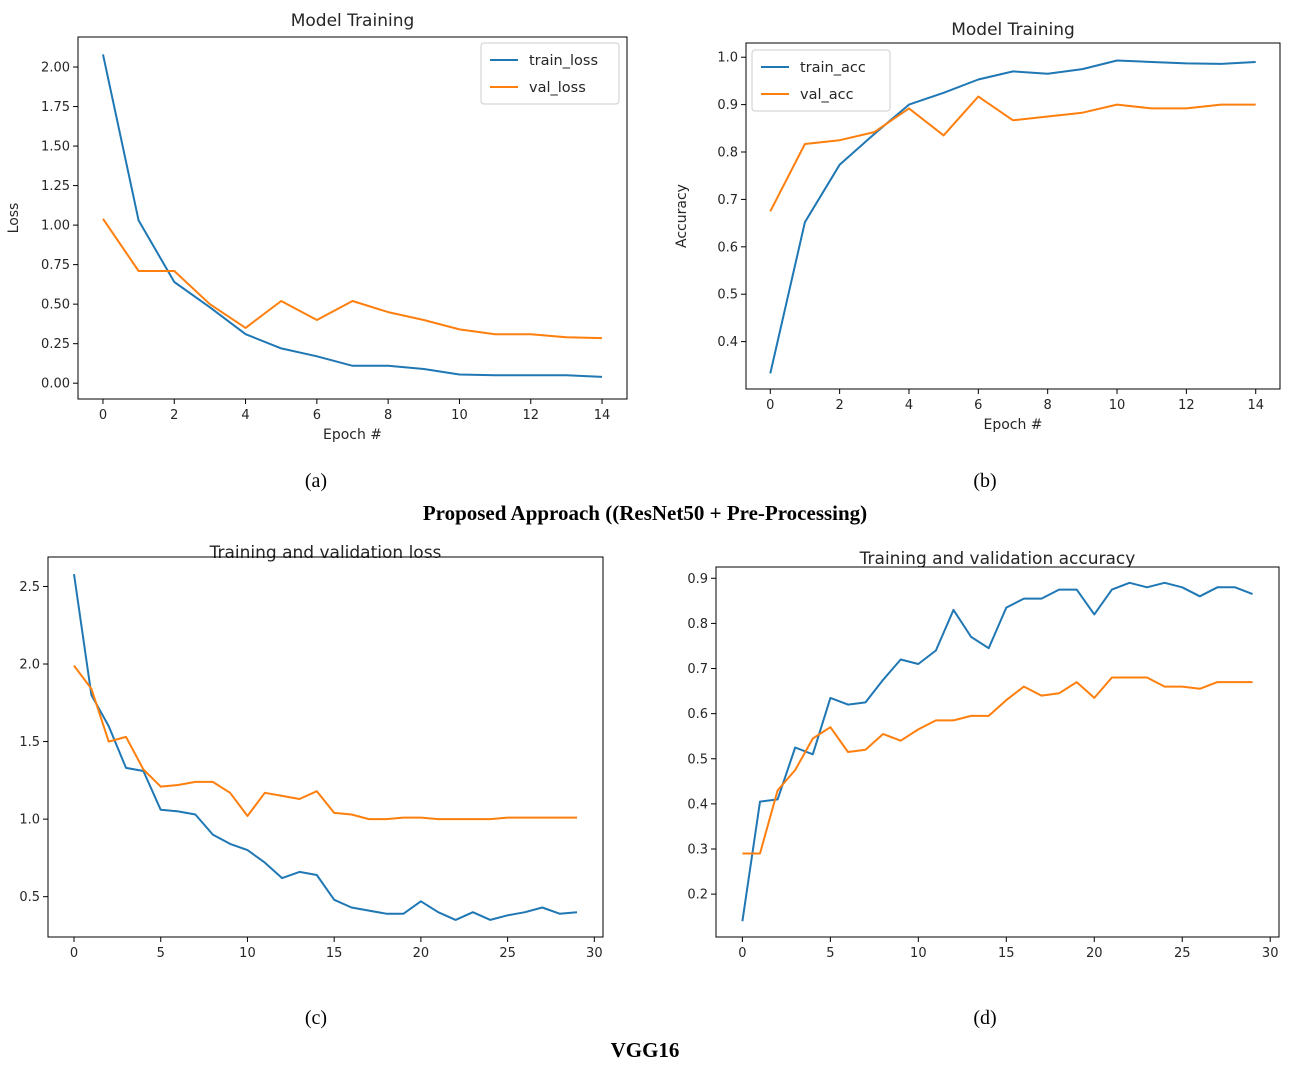 The image size is (1290, 1066). What do you see at coordinates (1012, 153) in the screenshot?
I see `series-line-val_acc` at bounding box center [1012, 153].